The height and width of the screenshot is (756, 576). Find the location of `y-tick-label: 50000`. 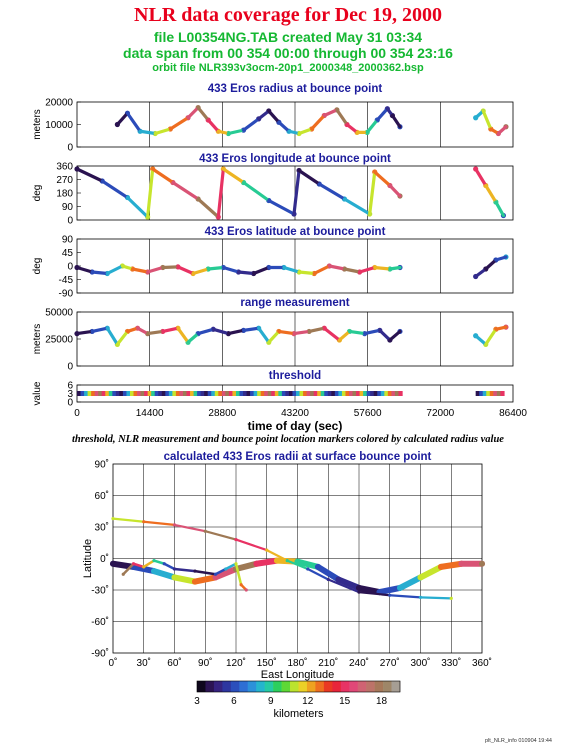

y-tick-label: 50000 is located at coordinates (59, 313).